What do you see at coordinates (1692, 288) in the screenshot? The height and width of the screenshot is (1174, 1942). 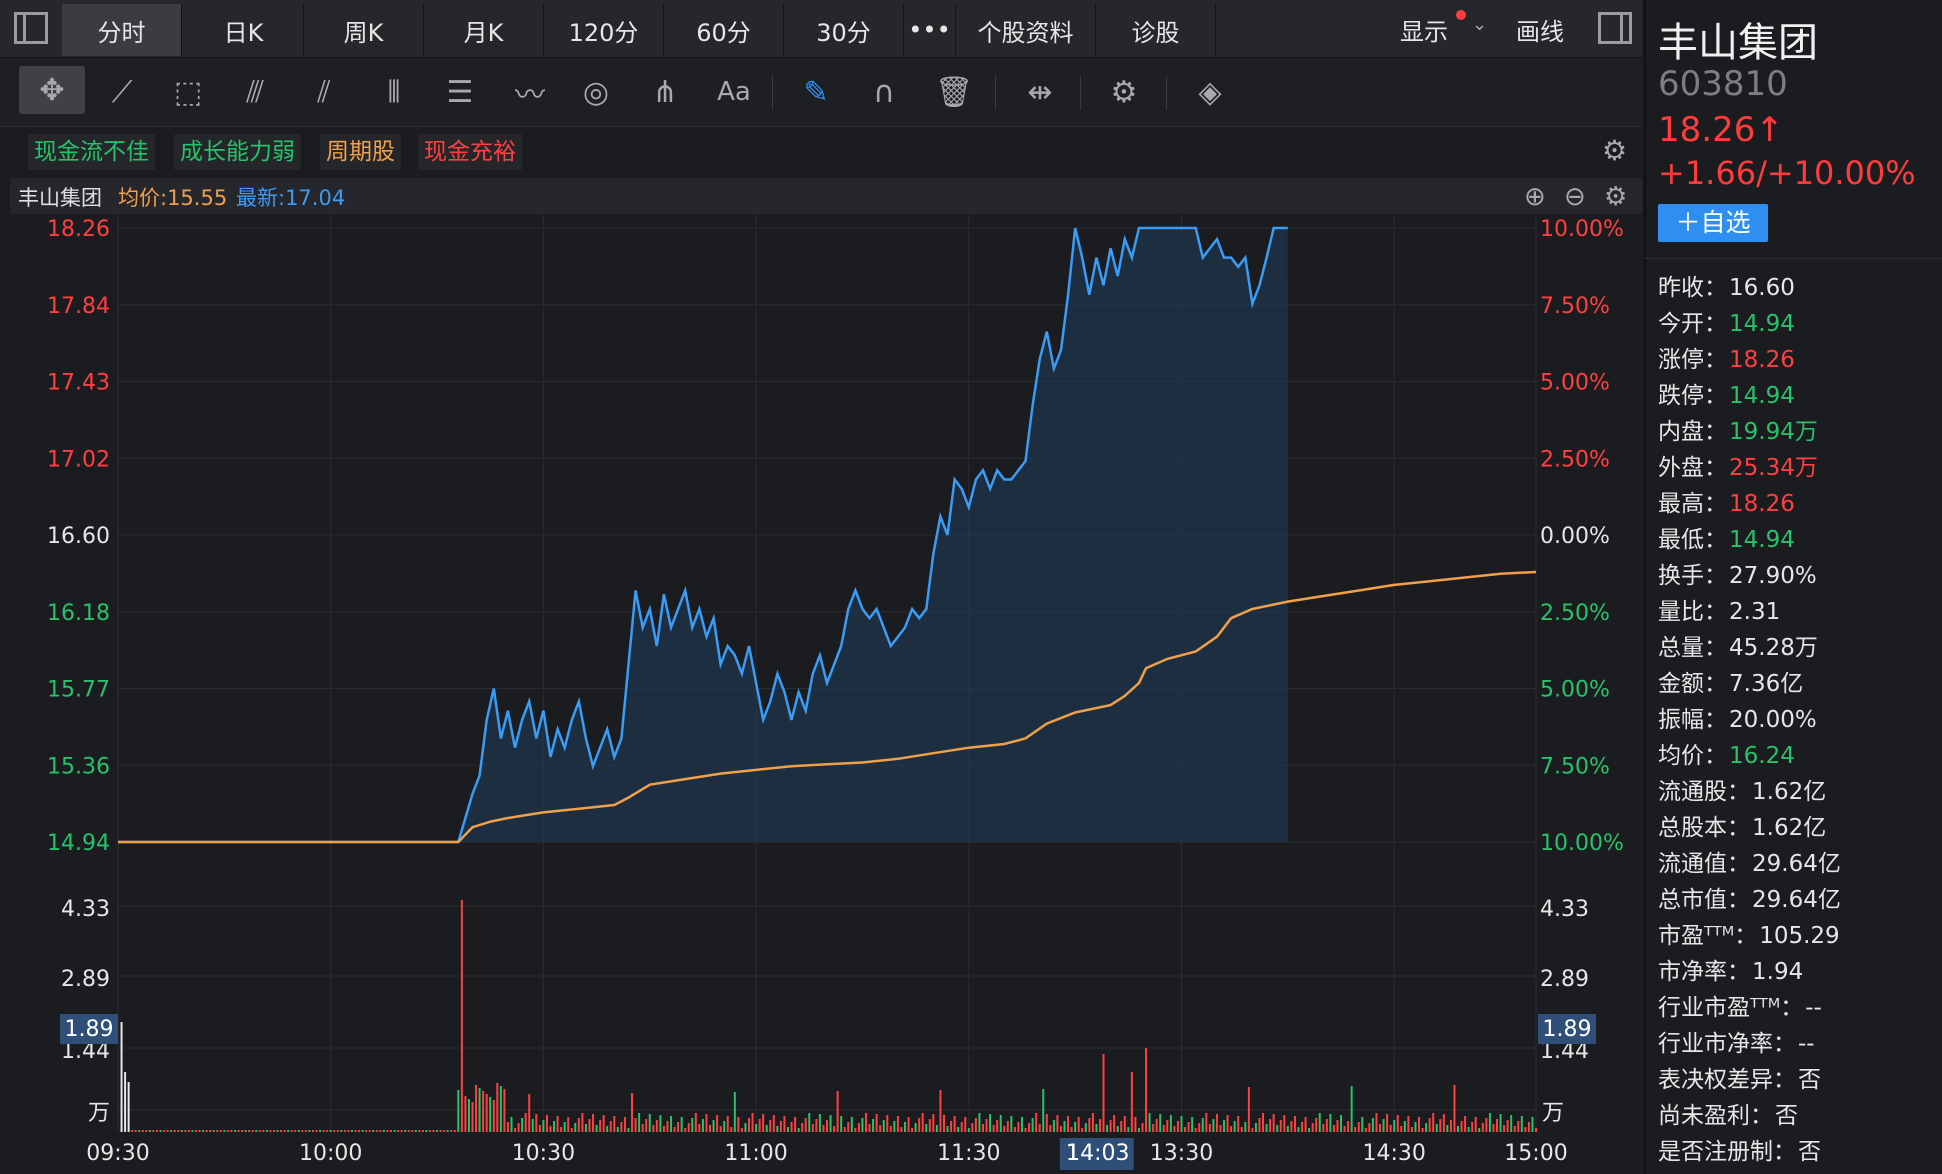 I see `stat-key: 昨收：` at bounding box center [1692, 288].